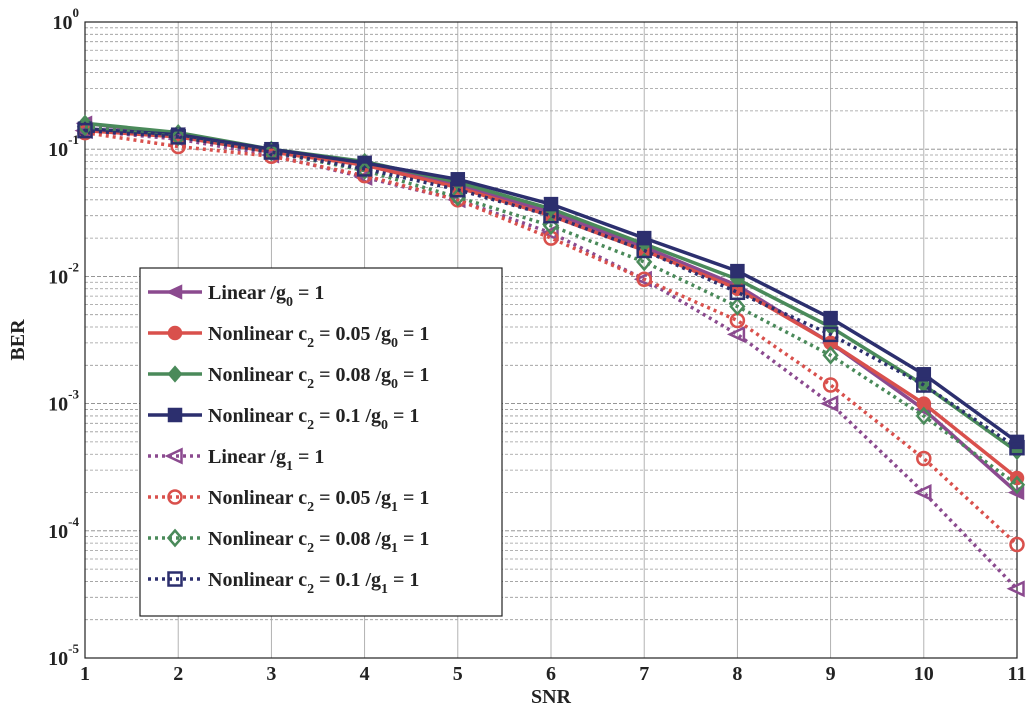 The image size is (1036, 713). What do you see at coordinates (66, 19) in the screenshot?
I see `y-tick-label: 10⁰` at bounding box center [66, 19].